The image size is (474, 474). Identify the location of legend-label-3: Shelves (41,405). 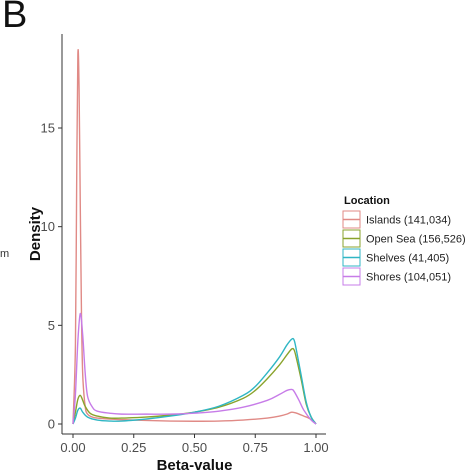
(407, 259).